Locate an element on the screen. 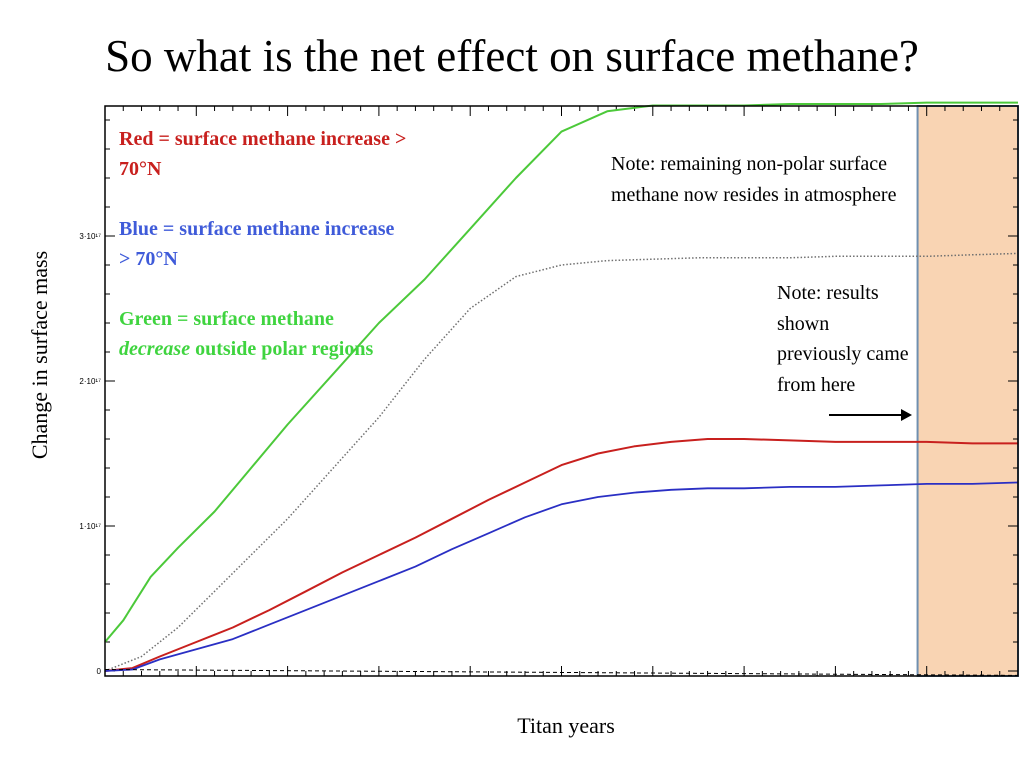 This screenshot has width=1024, height=768. arrow-head is located at coordinates (906, 415).